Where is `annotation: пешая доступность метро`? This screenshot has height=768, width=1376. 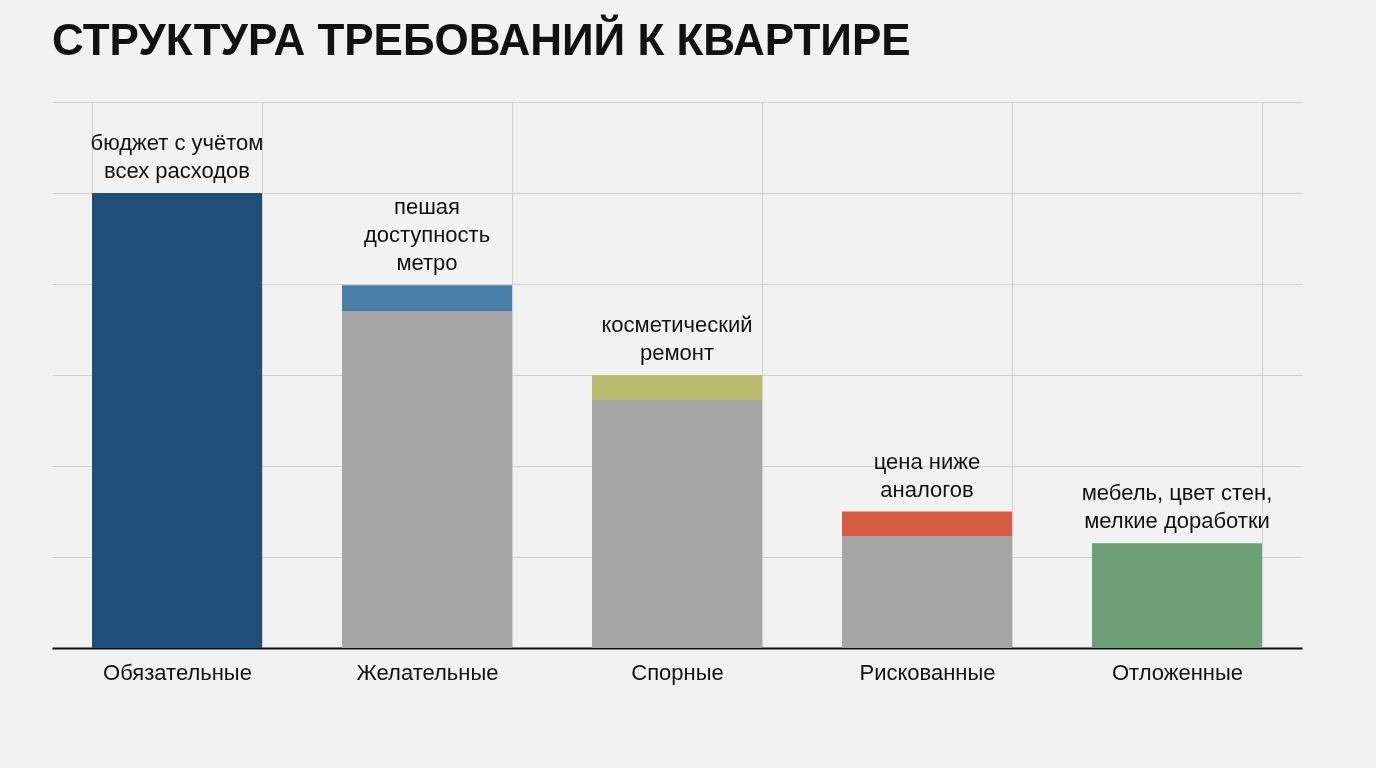 annotation: пешая доступность метро is located at coordinates (427, 235).